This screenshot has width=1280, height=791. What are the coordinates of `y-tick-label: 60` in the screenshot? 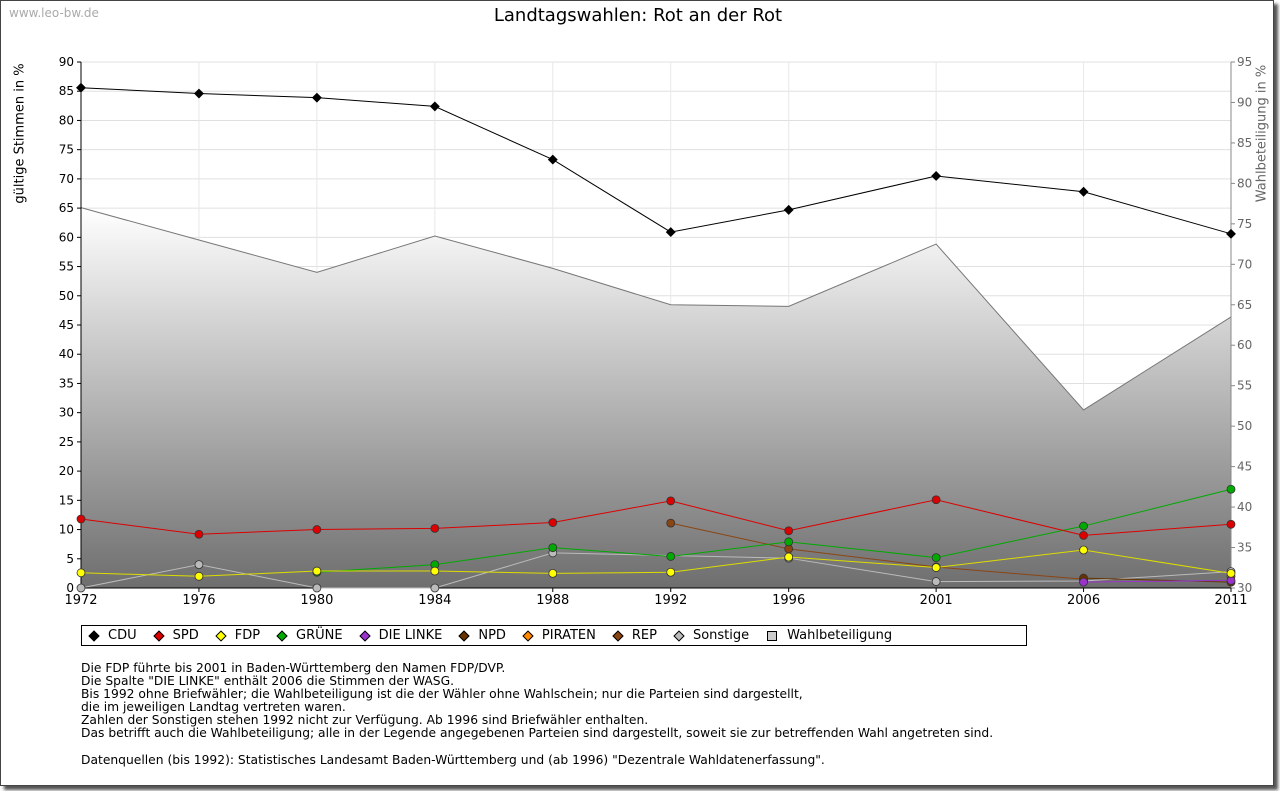 It's located at (66, 237).